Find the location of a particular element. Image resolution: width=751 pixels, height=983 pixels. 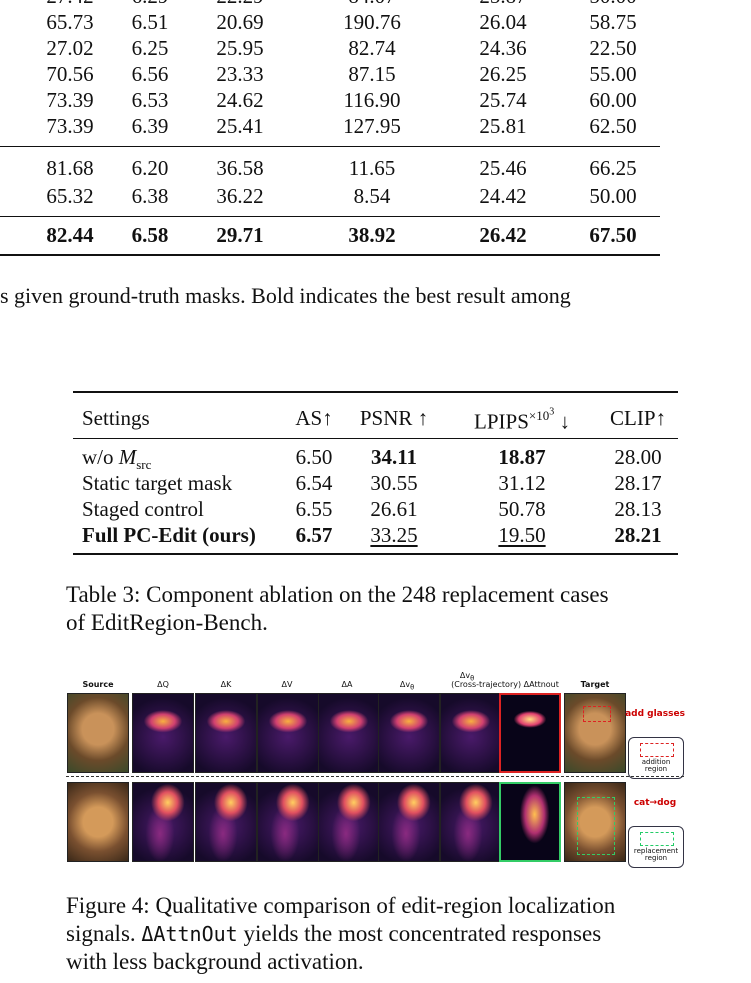

cell: 36.58 is located at coordinates (240, 168).